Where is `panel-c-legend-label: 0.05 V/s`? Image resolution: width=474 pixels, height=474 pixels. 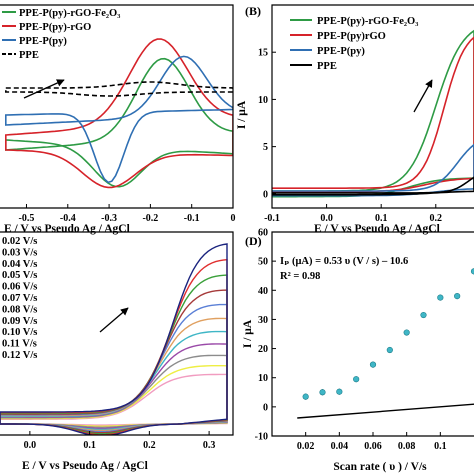 panel-c-legend-label: 0.05 V/s is located at coordinates (19, 275).